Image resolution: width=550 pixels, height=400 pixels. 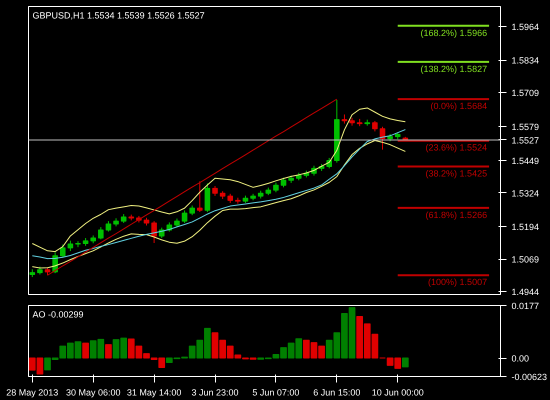 What do you see at coordinates (457, 147) in the screenshot?
I see `series-label: (23.6%) 1.5524` at bounding box center [457, 147].